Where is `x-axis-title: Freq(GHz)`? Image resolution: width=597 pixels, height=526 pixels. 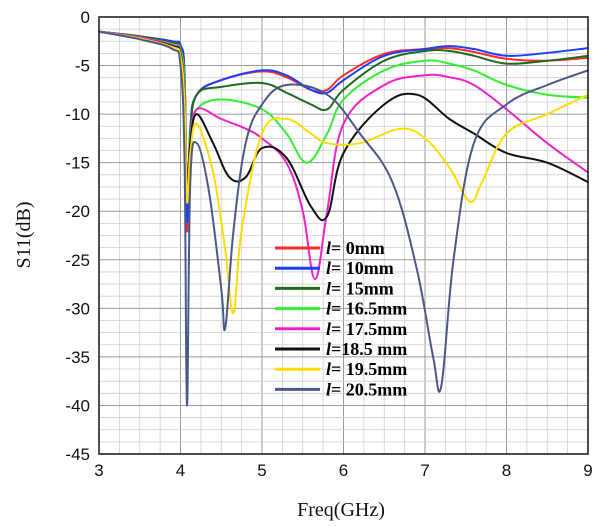
x-axis-title: Freq(GHz) is located at coordinates (341, 510).